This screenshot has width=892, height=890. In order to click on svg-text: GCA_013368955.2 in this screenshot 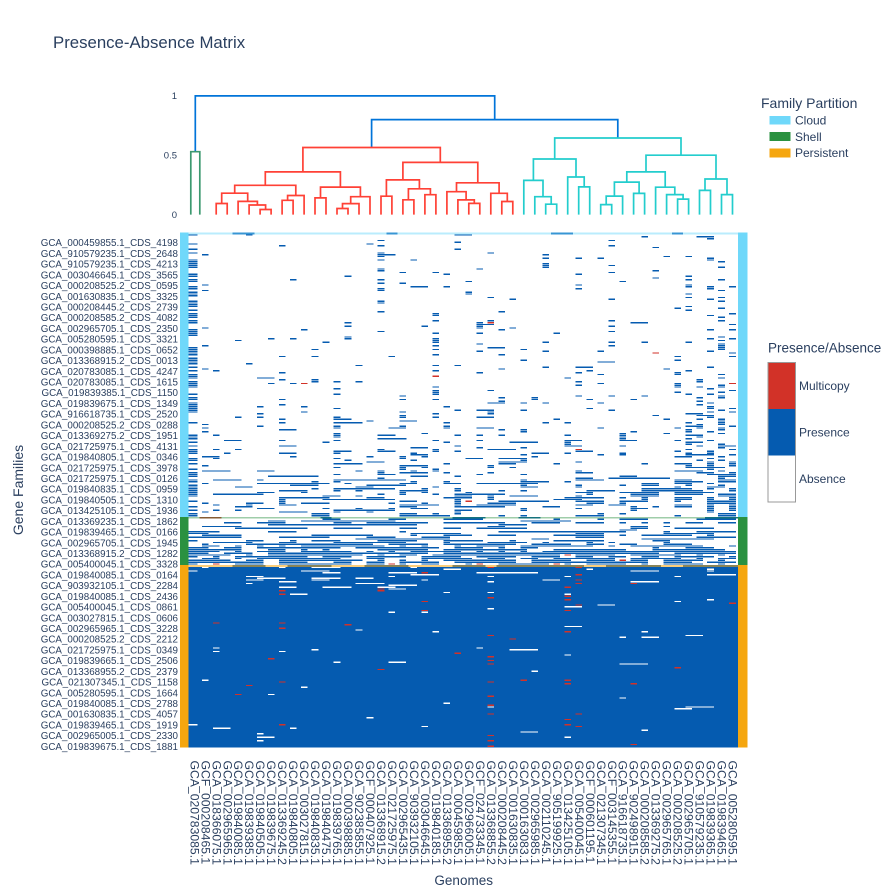, I will do `click(447, 813)`.